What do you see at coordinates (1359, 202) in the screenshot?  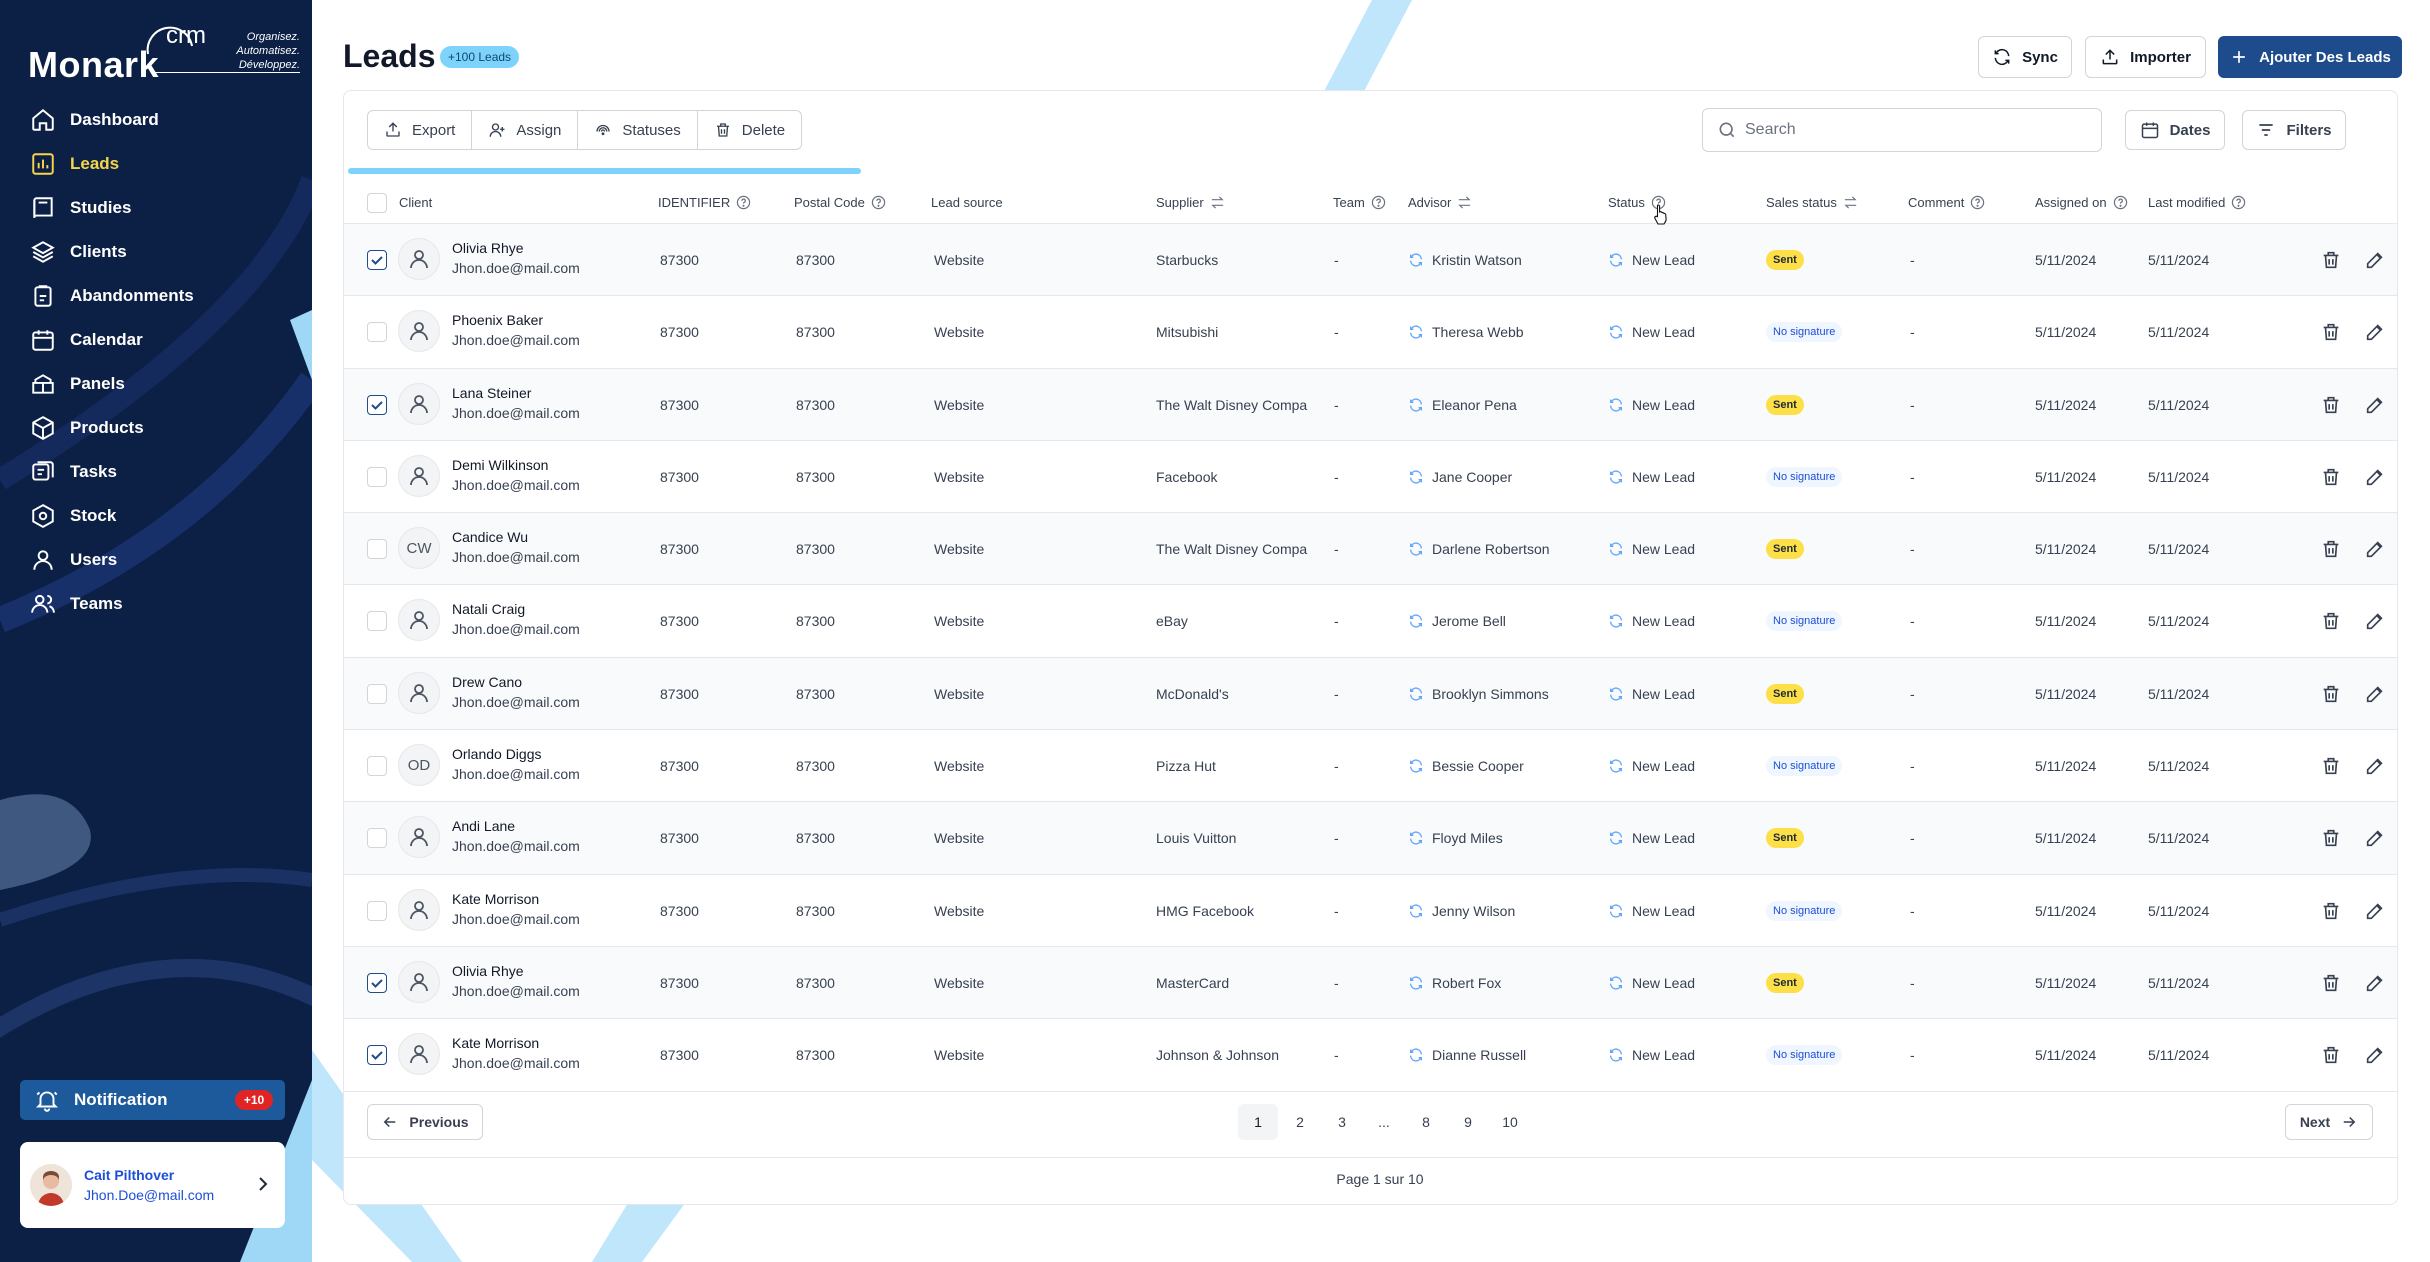 I see `column-team: Team` at bounding box center [1359, 202].